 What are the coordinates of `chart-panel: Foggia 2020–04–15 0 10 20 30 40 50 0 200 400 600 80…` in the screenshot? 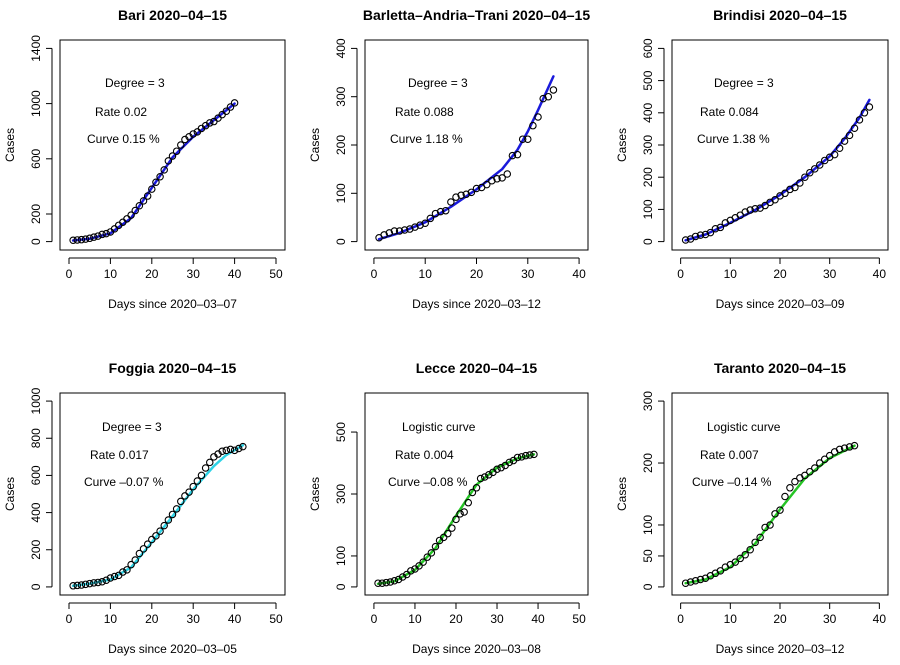 It's located at (144, 508).